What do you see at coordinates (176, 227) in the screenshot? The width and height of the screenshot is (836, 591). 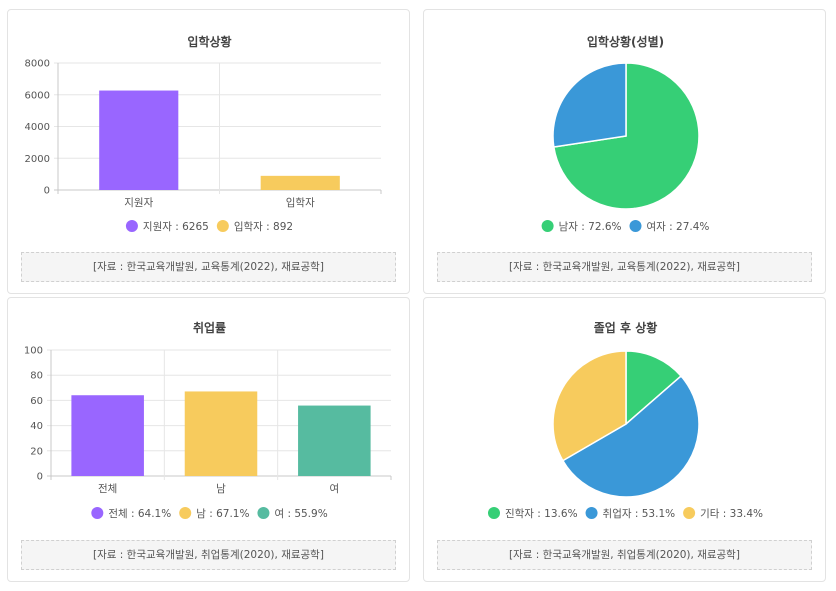 I see `legend-label: 지원자 : 6265` at bounding box center [176, 227].